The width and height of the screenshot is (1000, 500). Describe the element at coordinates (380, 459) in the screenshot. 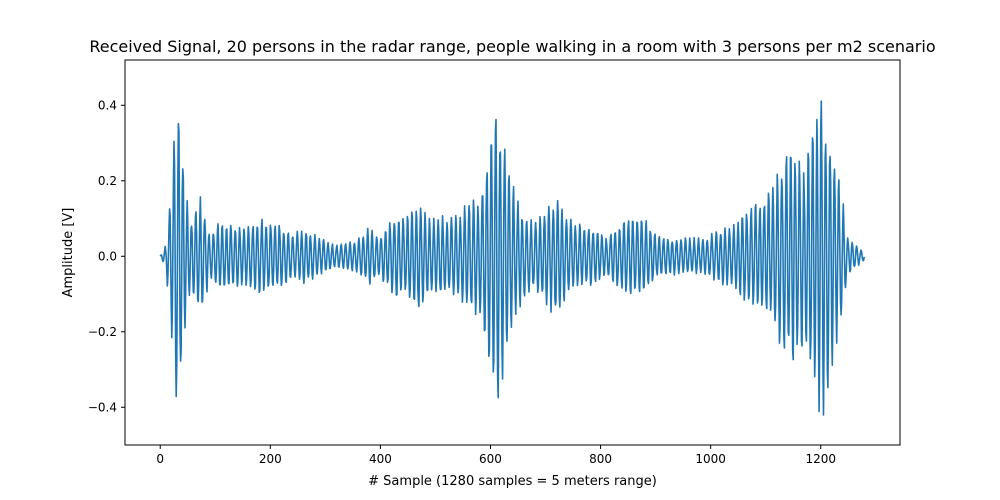

I see `x-tick-label: 400` at that location.